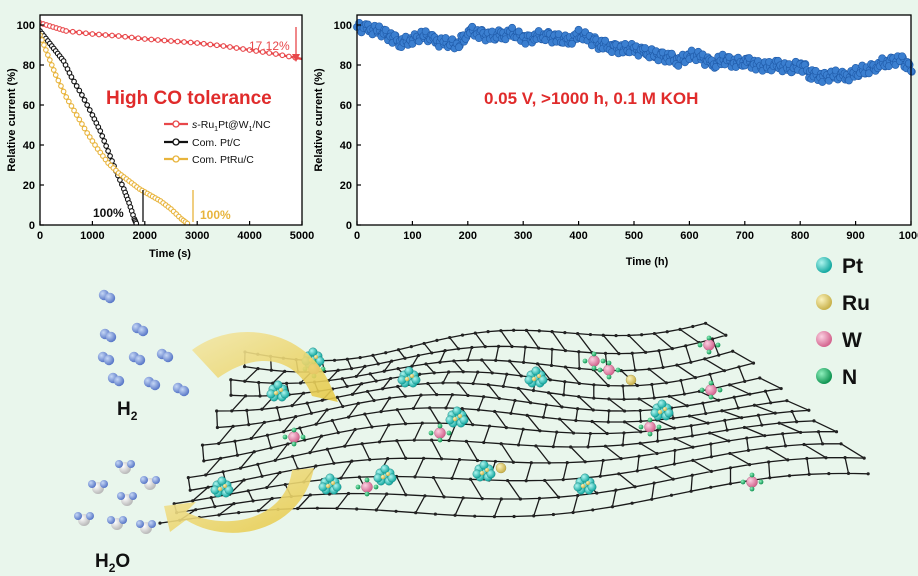 This screenshot has width=918, height=576. I want to click on annotation-value: 100%, so click(215, 215).